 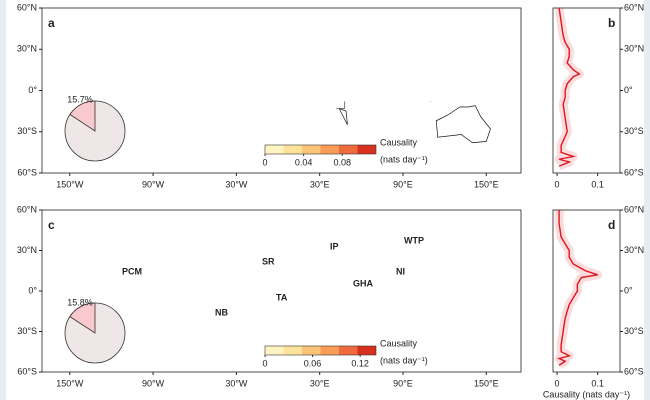 What do you see at coordinates (313, 363) in the screenshot?
I see `colorbar-tick-label: 0.06` at bounding box center [313, 363].